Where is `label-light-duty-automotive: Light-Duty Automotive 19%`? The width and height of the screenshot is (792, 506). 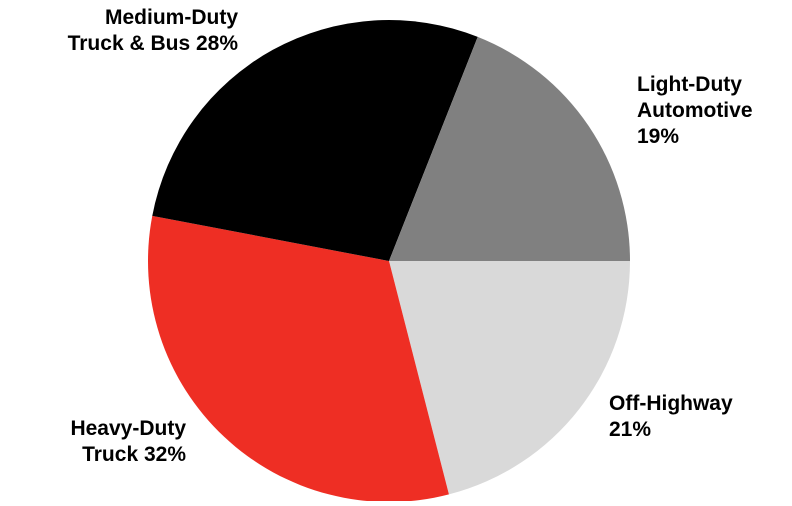
label-light-duty-automotive: Light-Duty Automotive 19% is located at coordinates (695, 111).